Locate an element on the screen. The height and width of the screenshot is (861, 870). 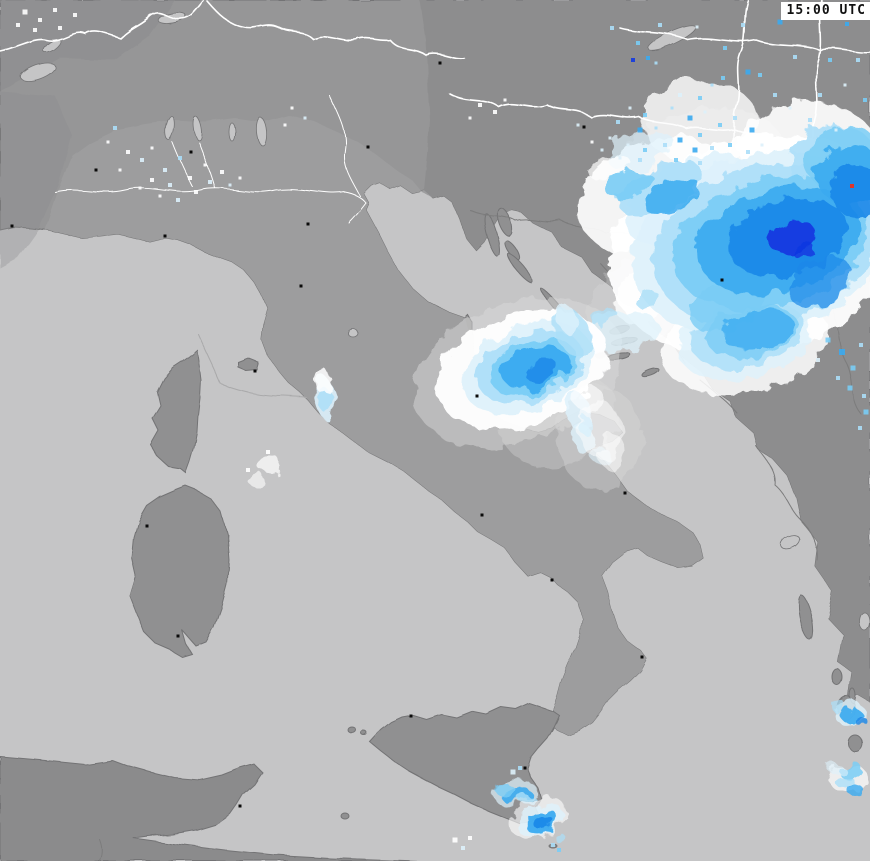
island-pag is located at coordinates (520, 268).